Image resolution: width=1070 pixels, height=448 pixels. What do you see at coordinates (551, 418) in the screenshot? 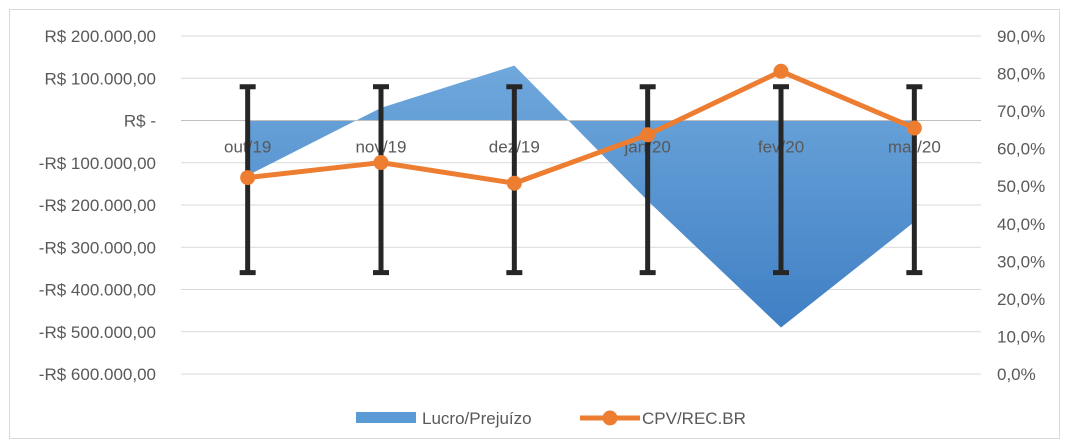
I see `legend: Lucro/Prejuízo CPV/REC.BR` at bounding box center [551, 418].